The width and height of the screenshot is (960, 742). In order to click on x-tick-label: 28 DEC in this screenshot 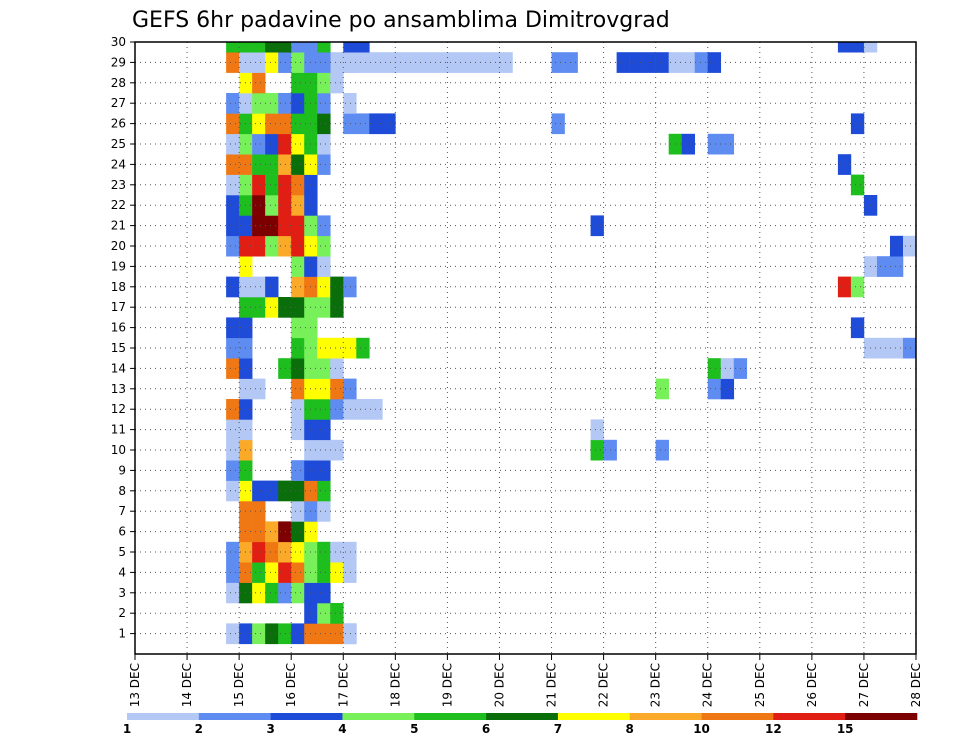, I will do `click(916, 685)`.